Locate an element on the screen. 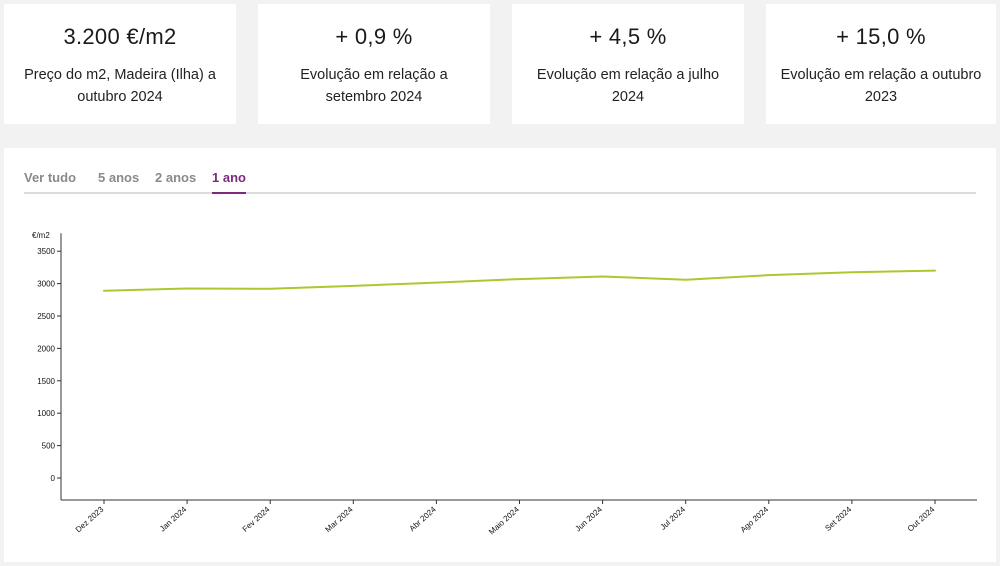 This screenshot has height=566, width=1000. stat-value: + 4,5 % is located at coordinates (628, 36).